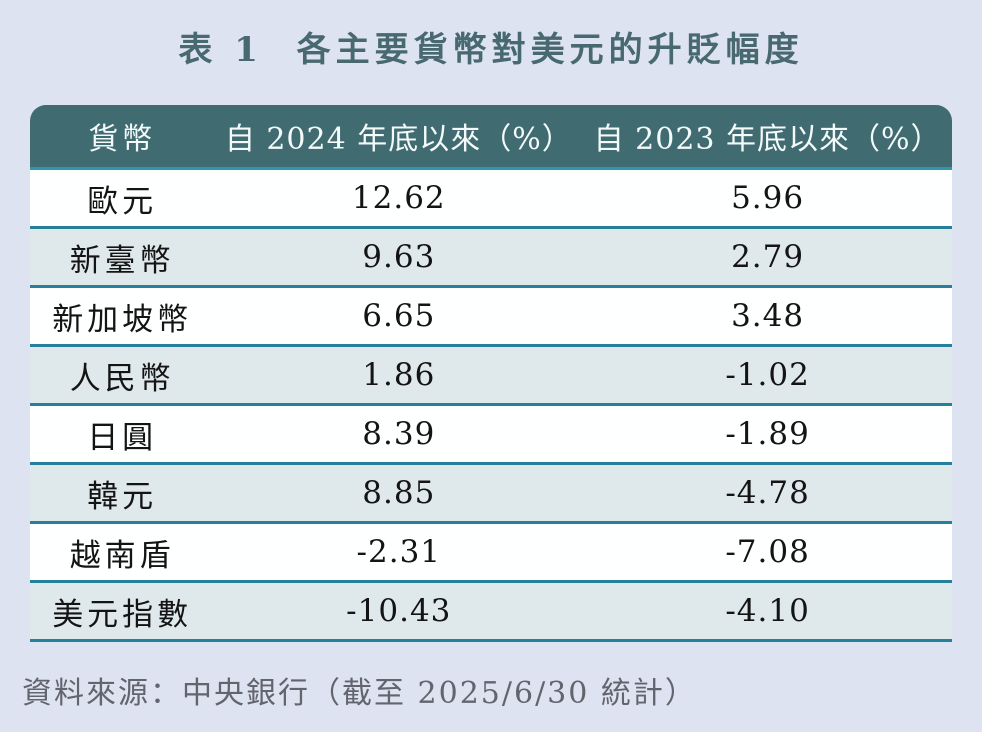 The height and width of the screenshot is (732, 982). I want to click on since-2024-cell: -2.31, so click(399, 552).